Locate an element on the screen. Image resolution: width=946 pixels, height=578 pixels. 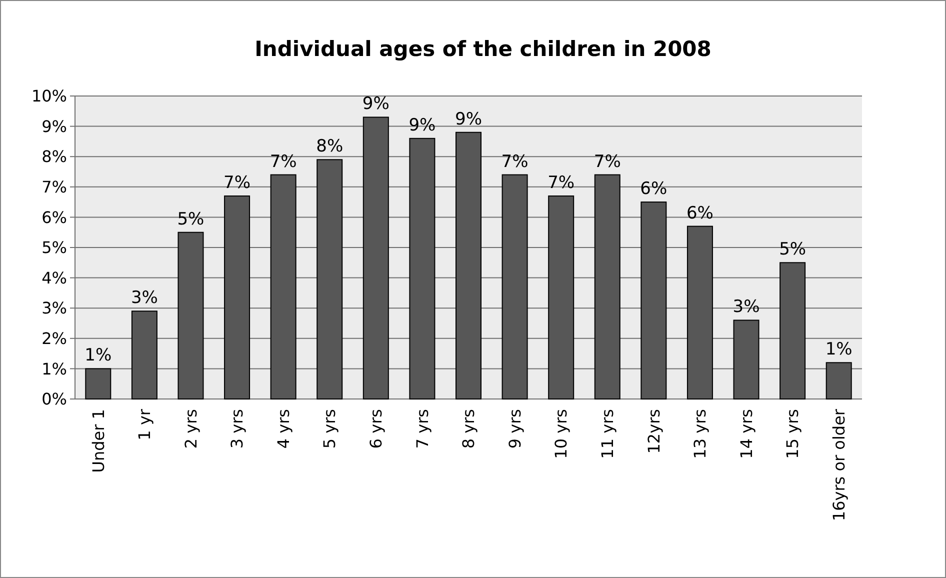
x-tick-label: 12yrs is located at coordinates (654, 431).